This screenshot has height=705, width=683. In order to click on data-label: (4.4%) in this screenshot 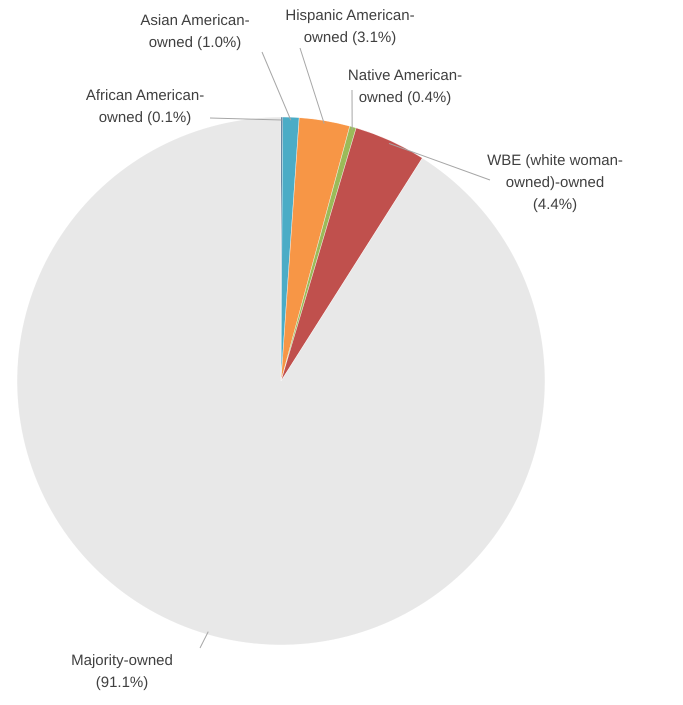, I will do `click(555, 204)`.